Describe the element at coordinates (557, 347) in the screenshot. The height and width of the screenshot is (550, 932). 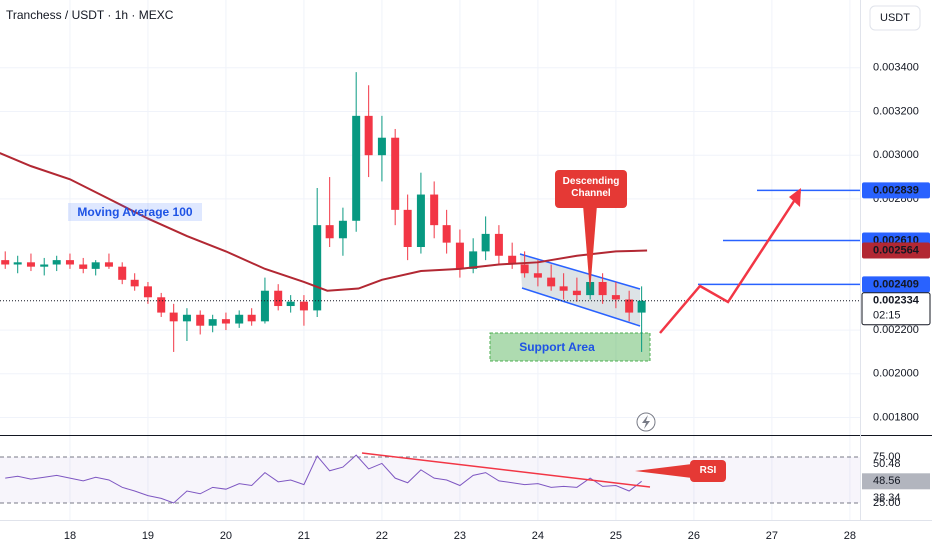
I see `support-annotation: Support Area` at that location.